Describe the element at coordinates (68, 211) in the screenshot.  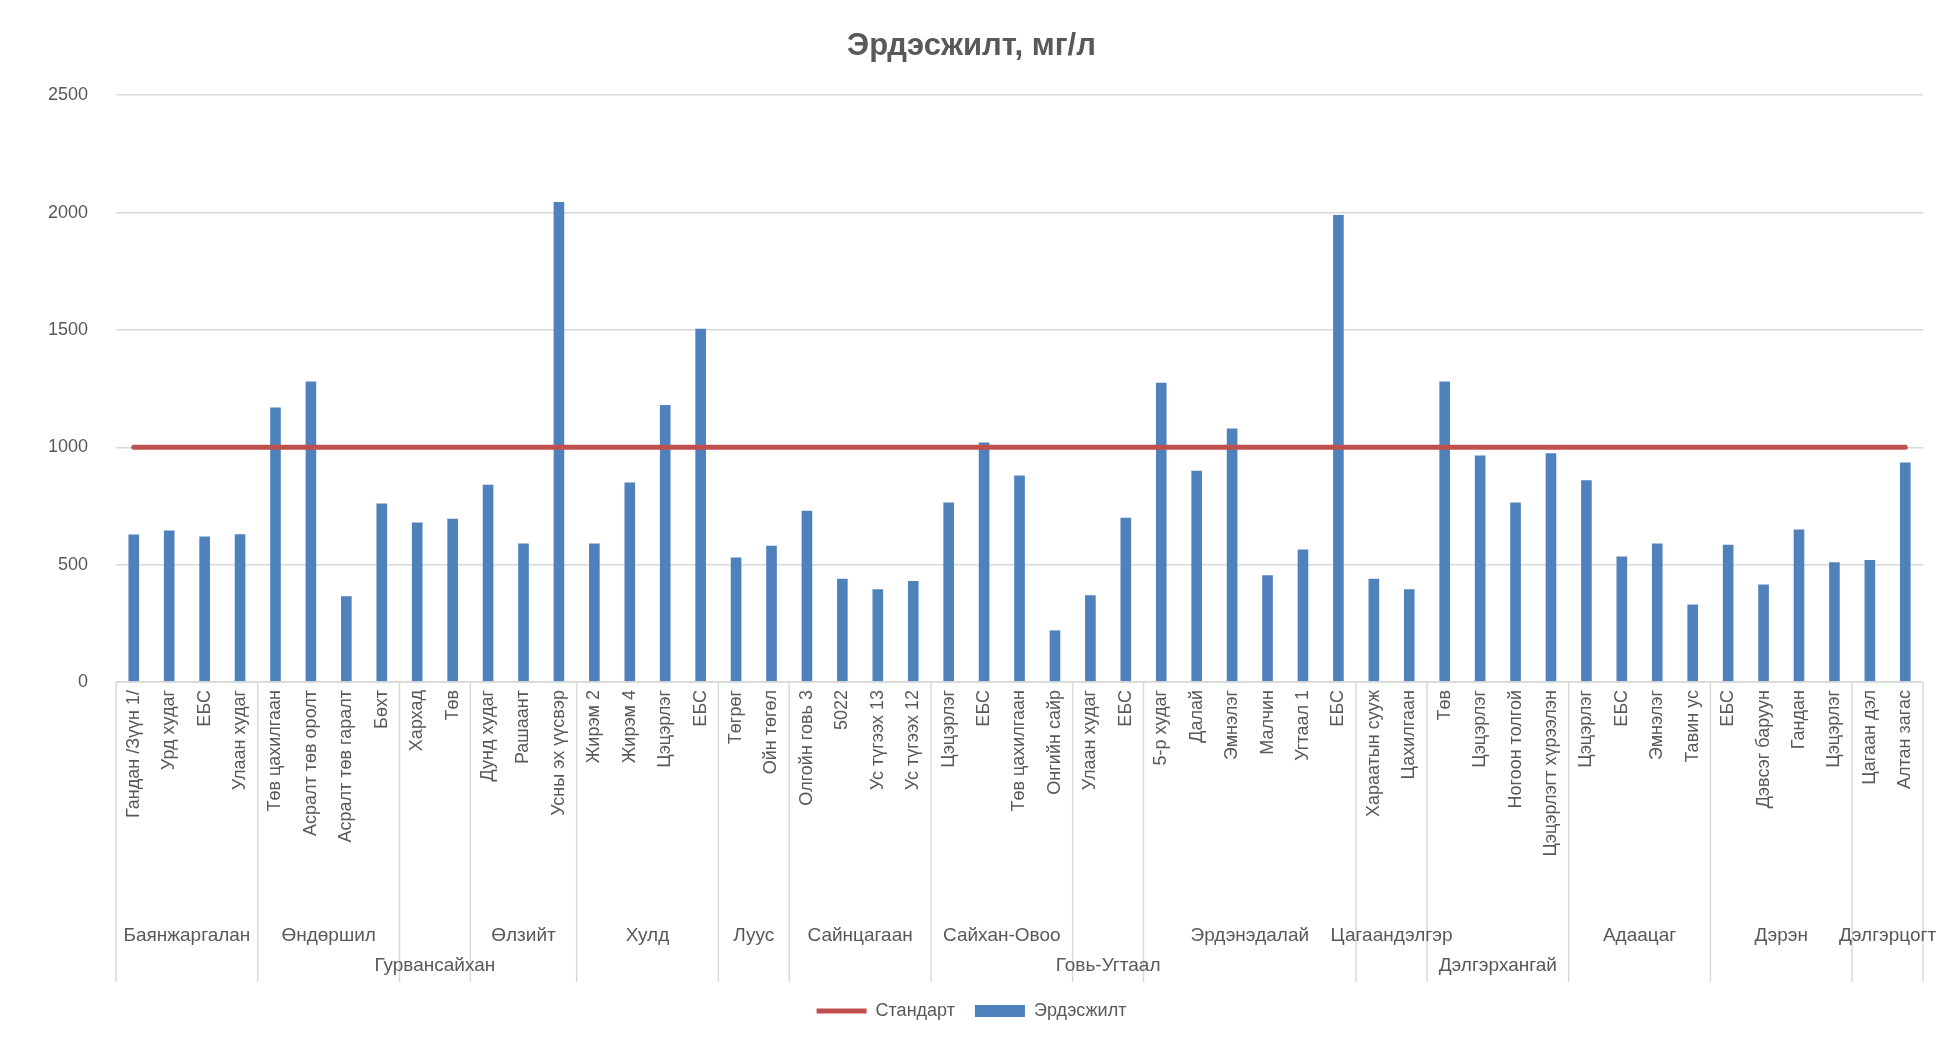
I see `y-tick-label: 2000` at that location.